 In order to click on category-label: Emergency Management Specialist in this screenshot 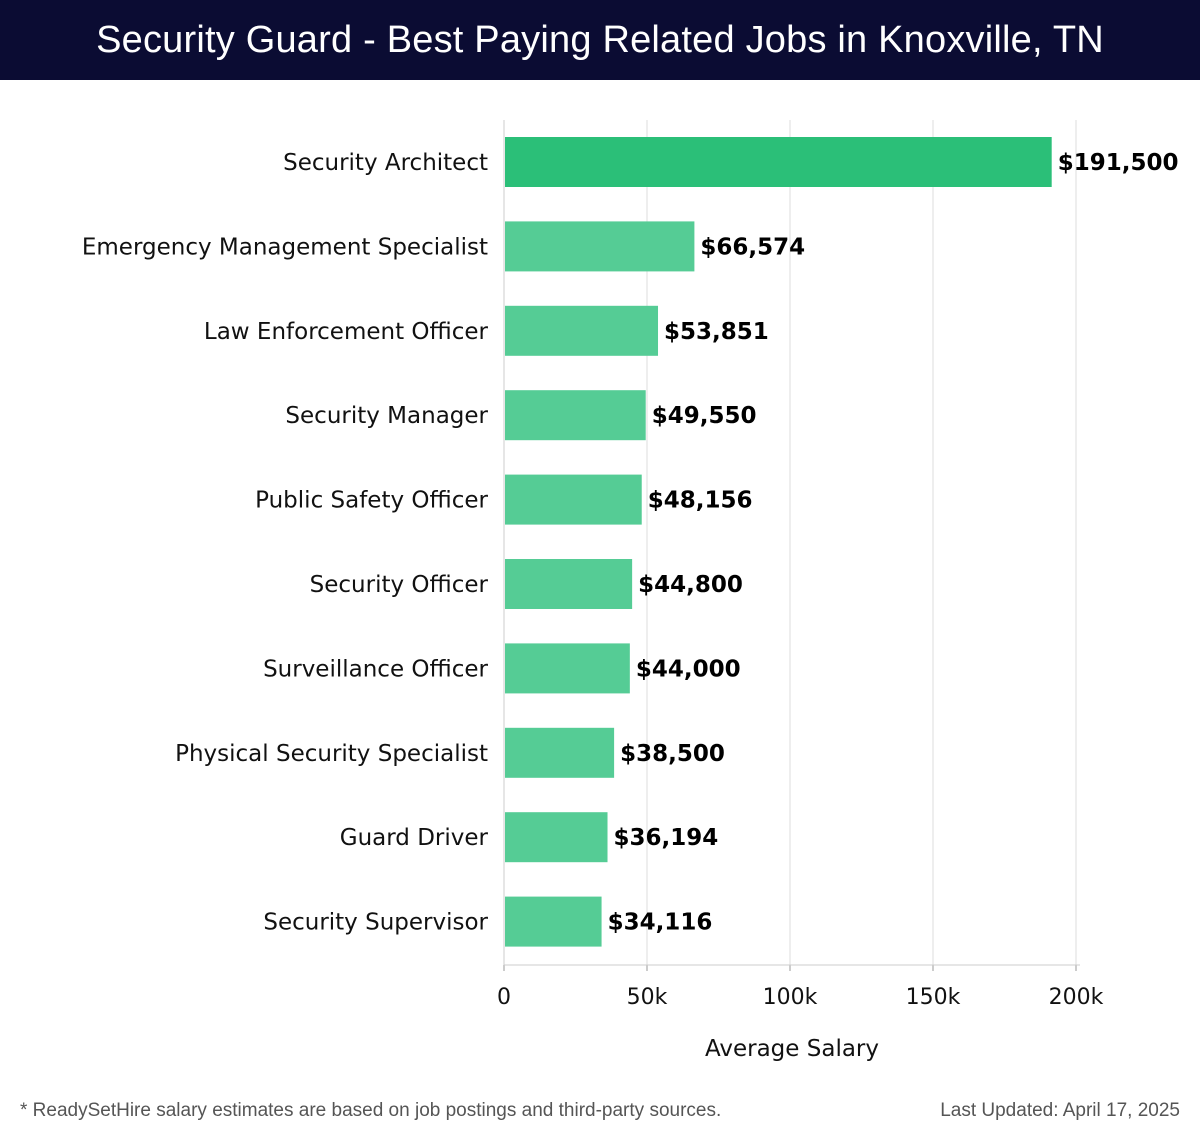, I will do `click(285, 247)`.